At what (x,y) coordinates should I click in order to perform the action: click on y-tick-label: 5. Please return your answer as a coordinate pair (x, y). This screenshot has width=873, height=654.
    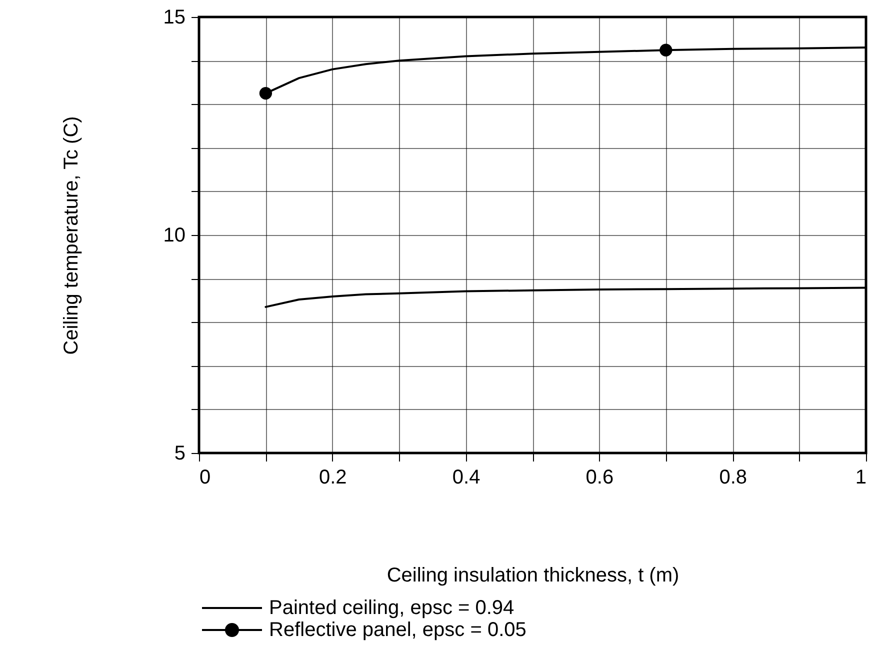
    Looking at the image, I should click on (180, 453).